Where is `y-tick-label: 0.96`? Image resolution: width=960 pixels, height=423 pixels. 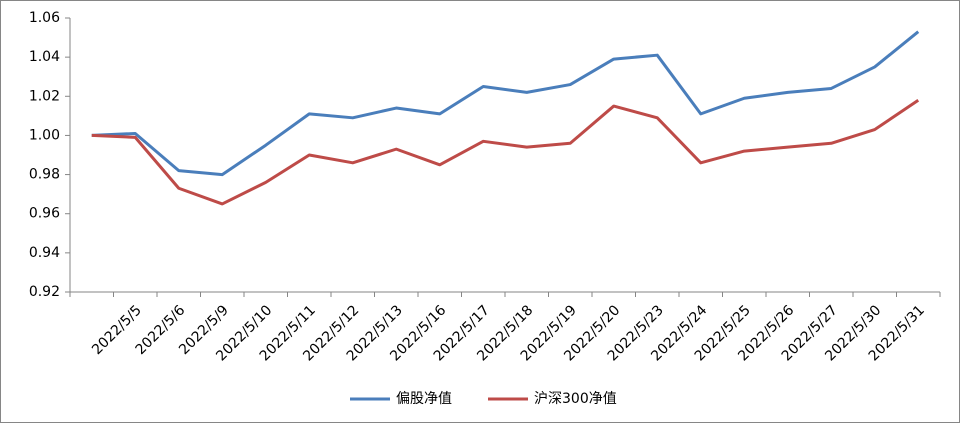 y-tick-label: 0.96 is located at coordinates (44, 214).